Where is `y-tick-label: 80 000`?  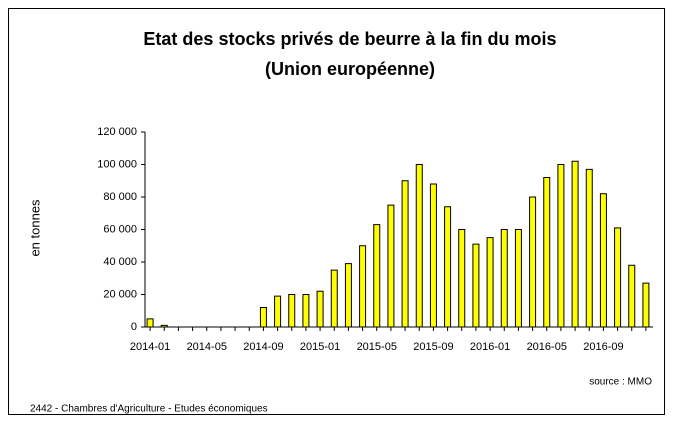
y-tick-label: 80 000 is located at coordinates (120, 197).